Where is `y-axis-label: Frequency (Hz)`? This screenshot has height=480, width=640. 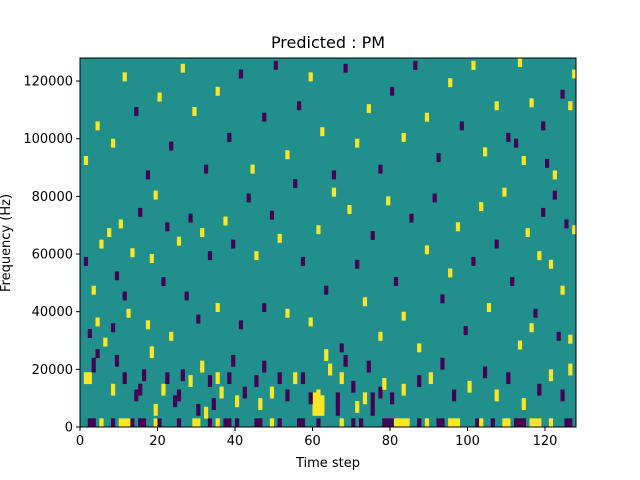
y-axis-label: Frequency (Hz) is located at coordinates (7, 243).